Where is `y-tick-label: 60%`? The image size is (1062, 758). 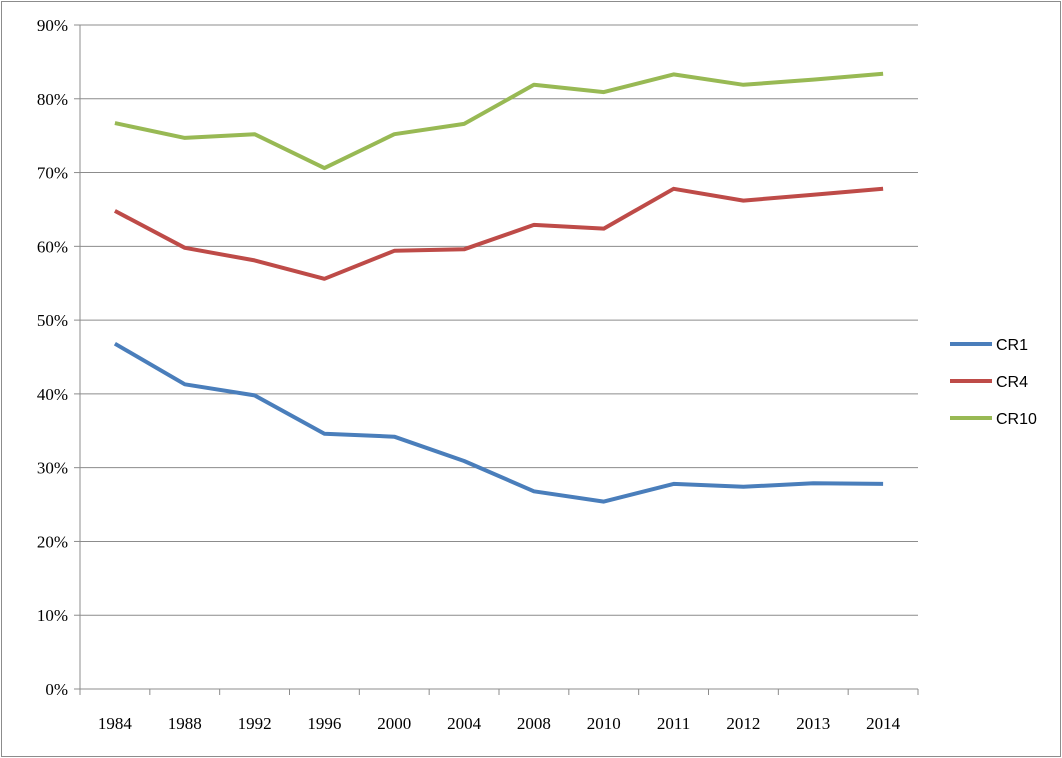 y-tick-label: 60% is located at coordinates (52, 246).